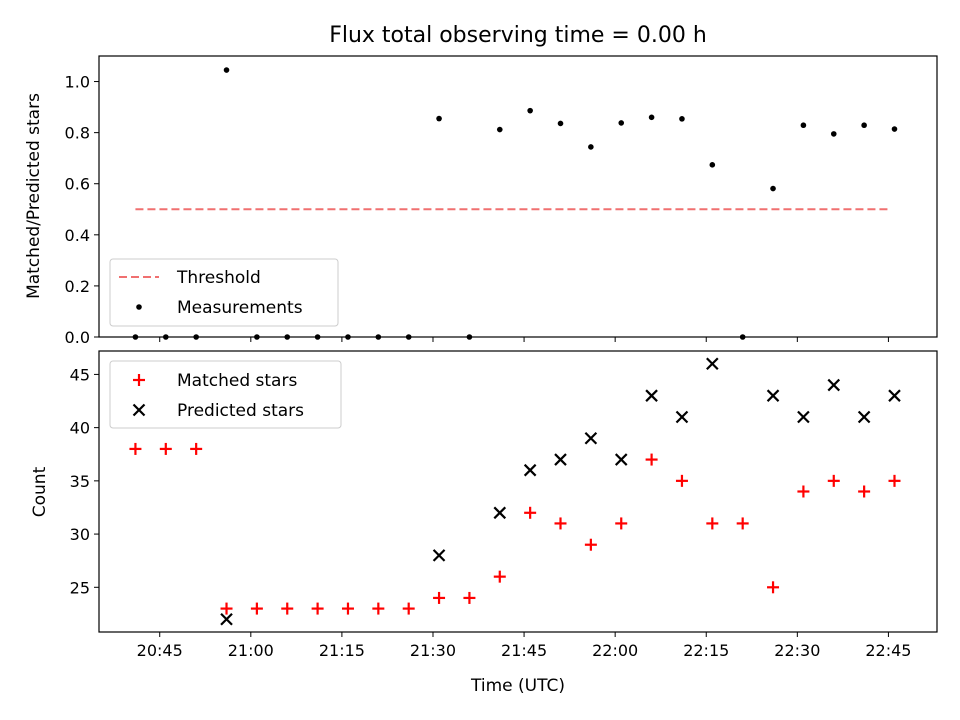 This screenshot has height=720, width=960. What do you see at coordinates (139, 307) in the screenshot?
I see `legend-measurements-swatch` at bounding box center [139, 307].